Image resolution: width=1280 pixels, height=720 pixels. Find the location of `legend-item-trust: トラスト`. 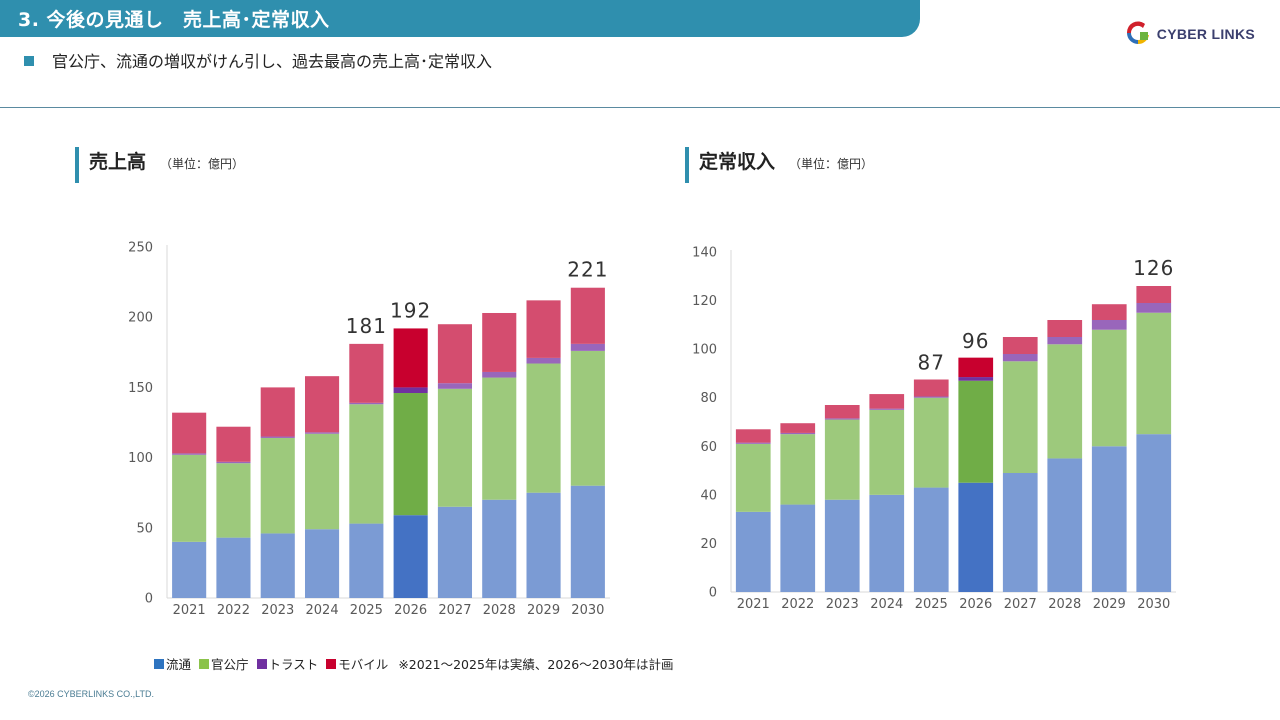

legend-item-trust: トラスト is located at coordinates (287, 663).